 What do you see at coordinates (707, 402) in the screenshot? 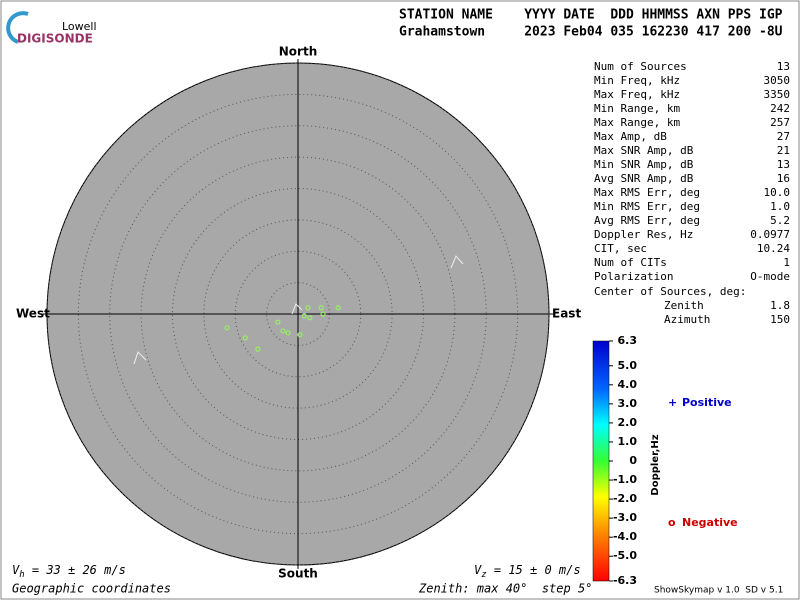
I see `legend-positive: Positive` at bounding box center [707, 402].